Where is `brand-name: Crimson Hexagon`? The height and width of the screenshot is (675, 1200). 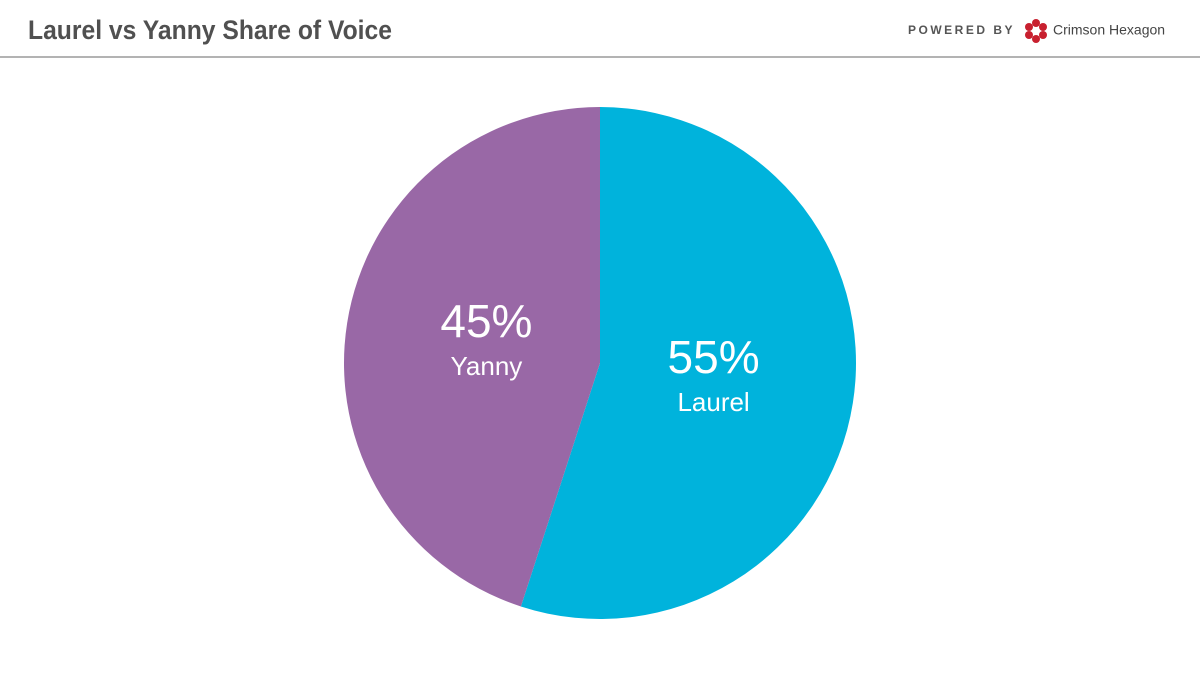
brand-name: Crimson Hexagon is located at coordinates (1109, 30).